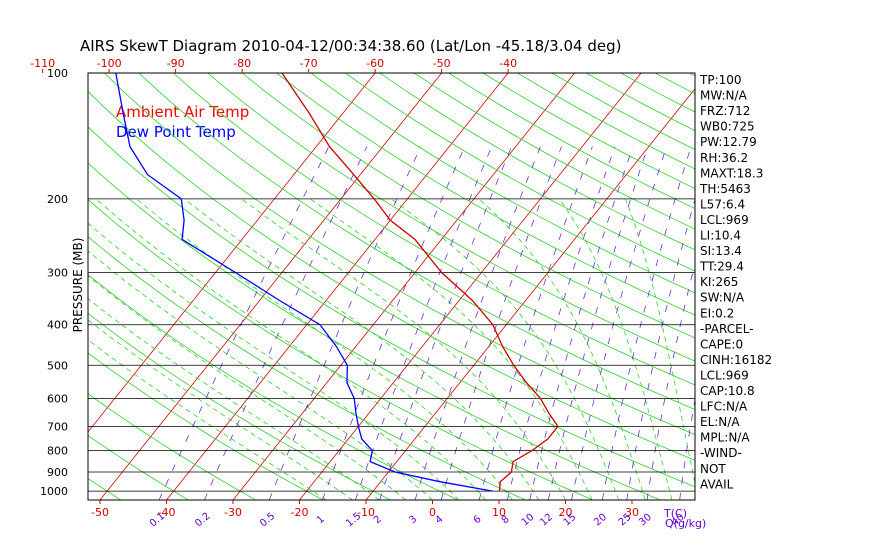 The height and width of the screenshot is (560, 870). What do you see at coordinates (57, 325) in the screenshot?
I see `pressure-tick-label: 400` at bounding box center [57, 325].